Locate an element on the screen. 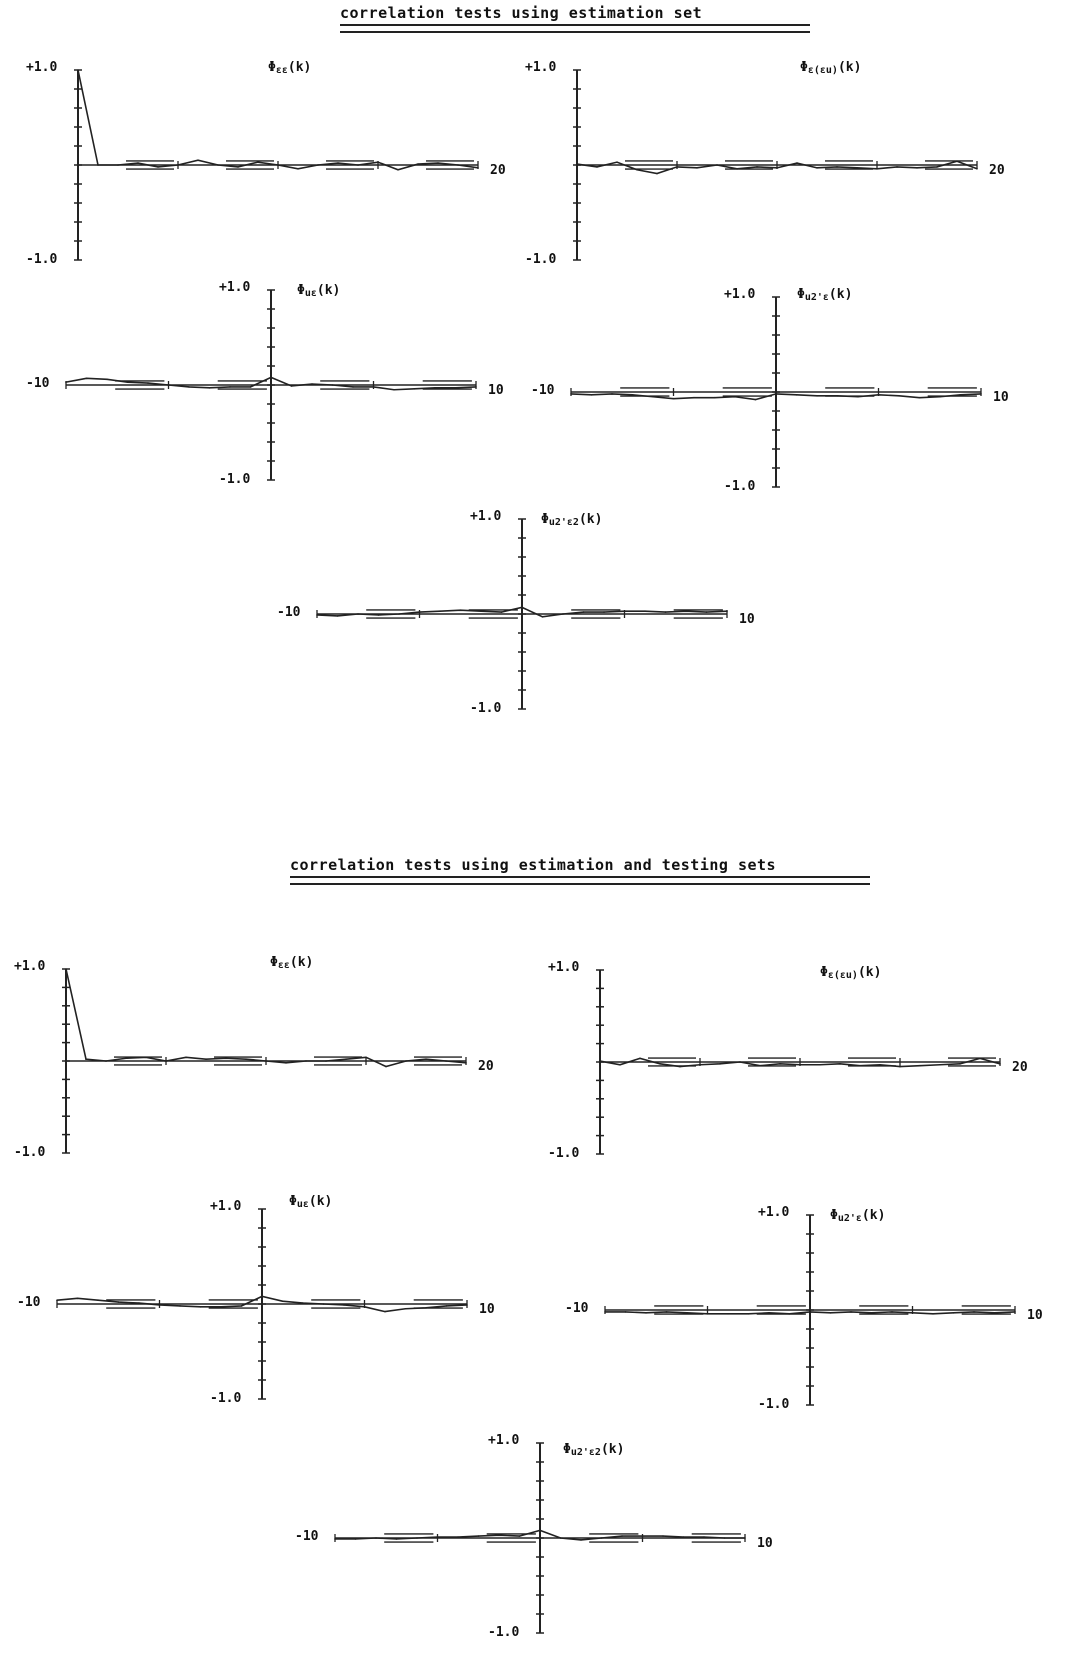 The image size is (1091, 1678). section-title: correlation tests using estimation set is located at coordinates (521, 13).